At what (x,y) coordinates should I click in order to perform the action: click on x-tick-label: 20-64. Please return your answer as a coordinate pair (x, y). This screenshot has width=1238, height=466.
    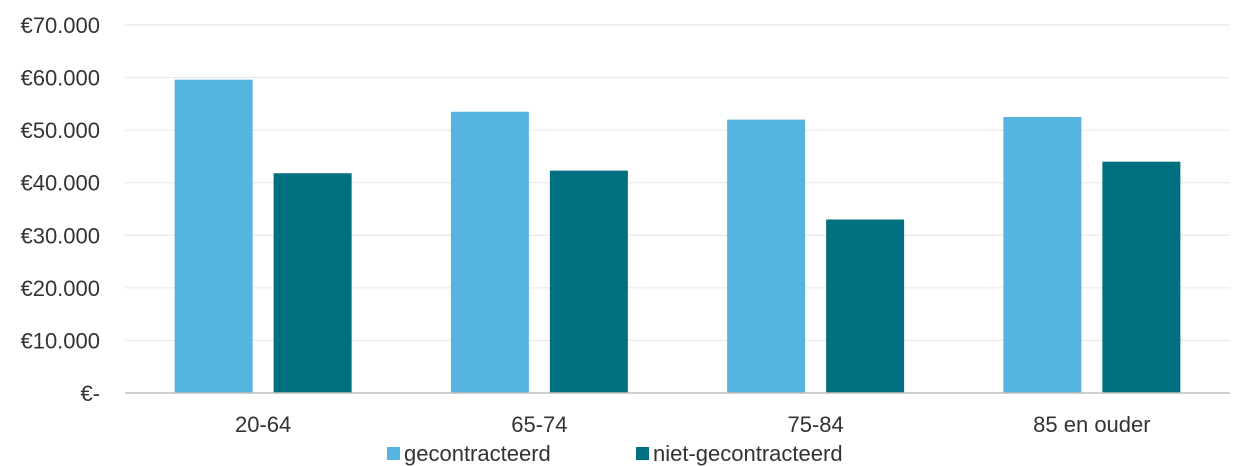
    Looking at the image, I should click on (263, 424).